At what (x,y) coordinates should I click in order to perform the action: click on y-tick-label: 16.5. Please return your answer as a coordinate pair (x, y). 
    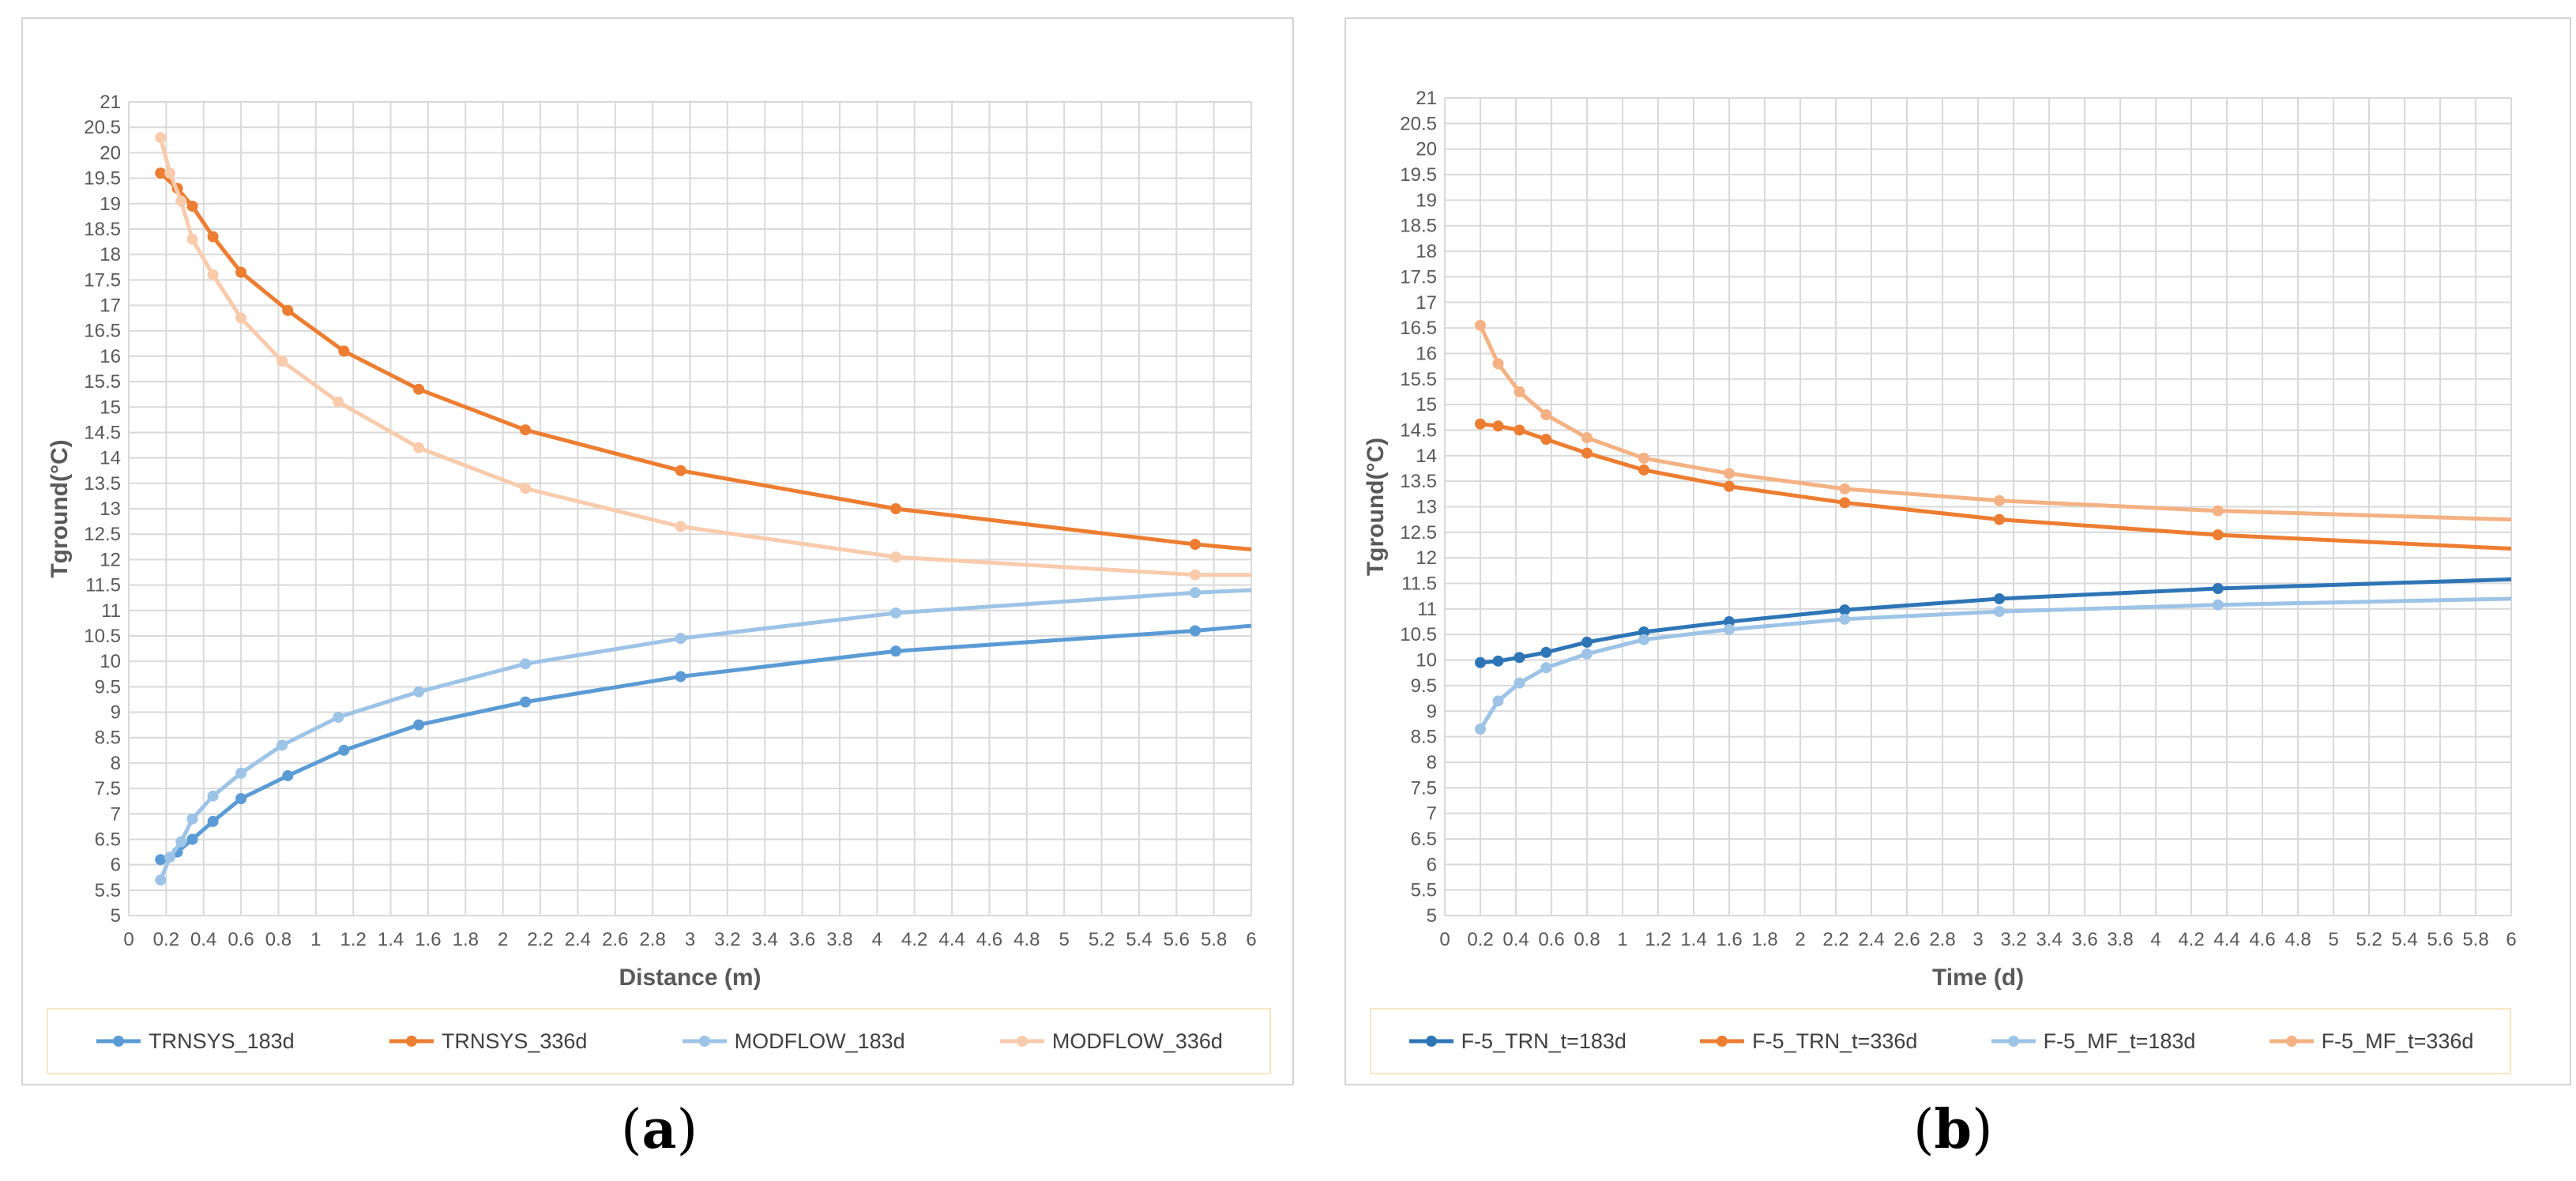
    Looking at the image, I should click on (103, 332).